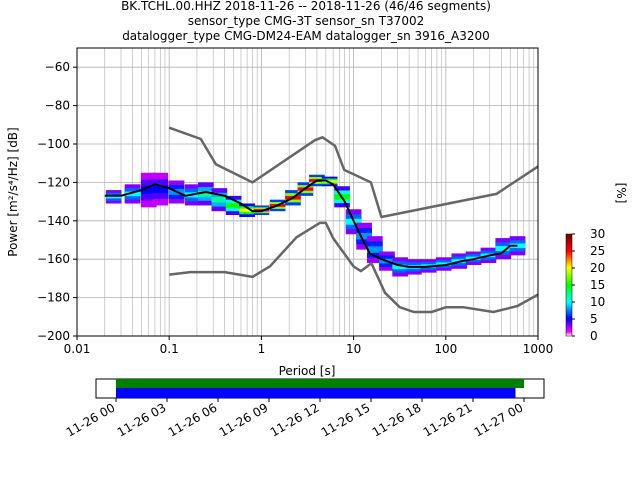  I want to click on y-tick-label: −200, so click(53, 336).